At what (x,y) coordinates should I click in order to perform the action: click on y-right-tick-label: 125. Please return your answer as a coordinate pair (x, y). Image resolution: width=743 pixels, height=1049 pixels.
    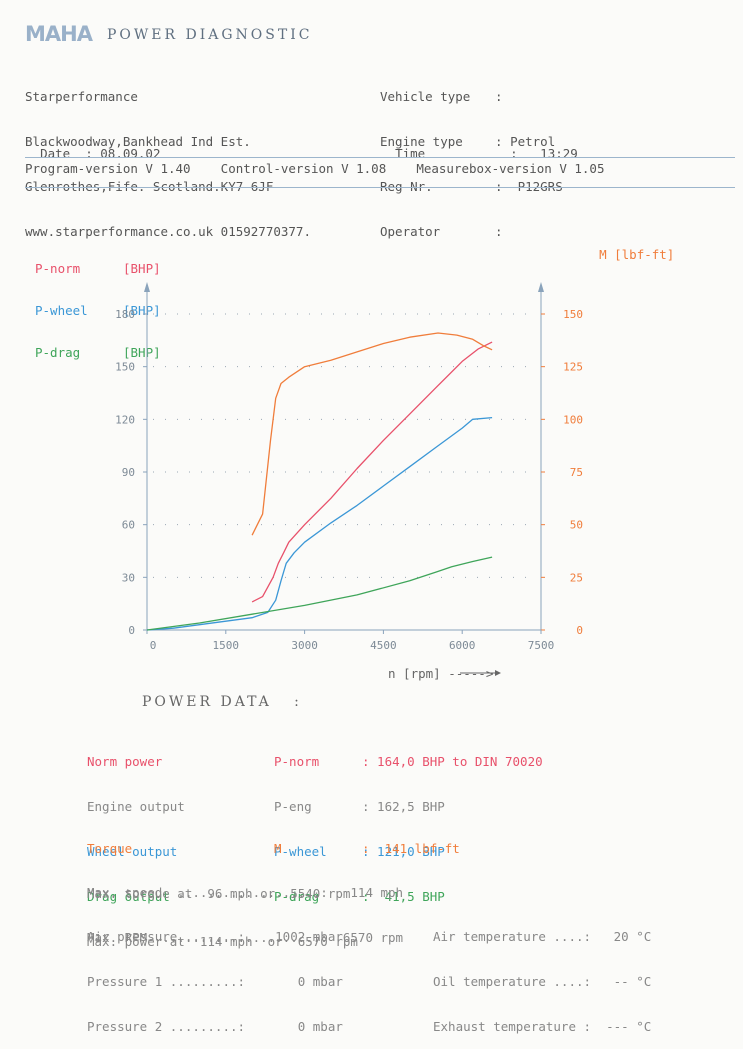
    Looking at the image, I should click on (573, 367).